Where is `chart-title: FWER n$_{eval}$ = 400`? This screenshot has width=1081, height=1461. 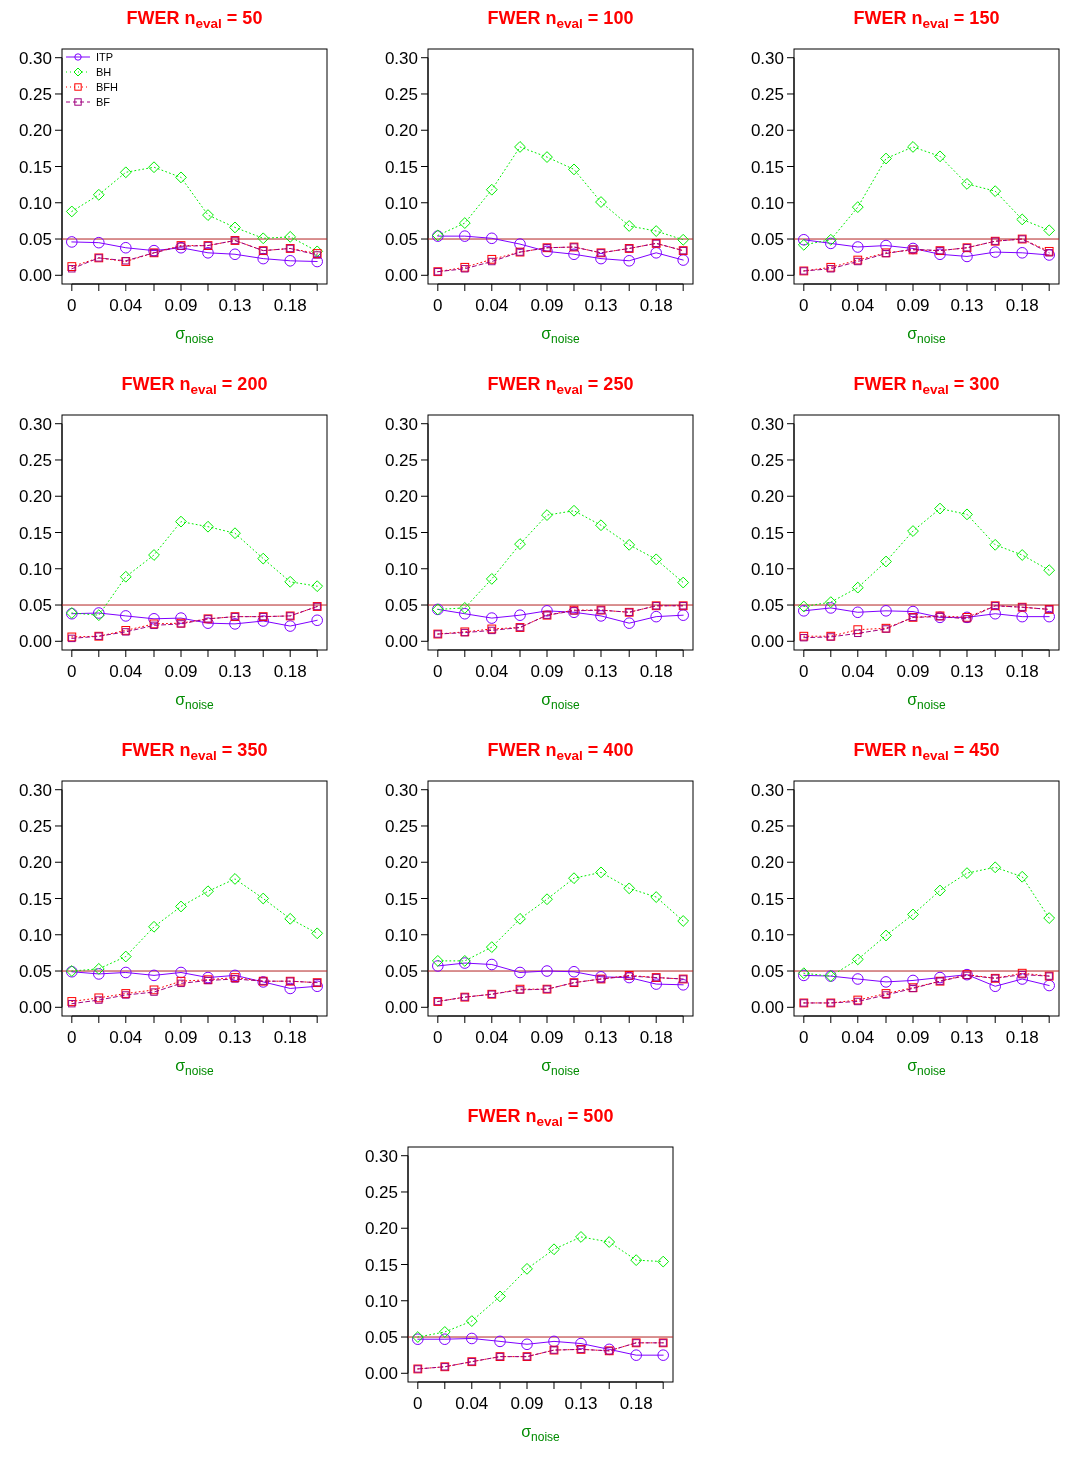
chart-title: FWER n$_{eval}$ = 400 is located at coordinates (560, 752).